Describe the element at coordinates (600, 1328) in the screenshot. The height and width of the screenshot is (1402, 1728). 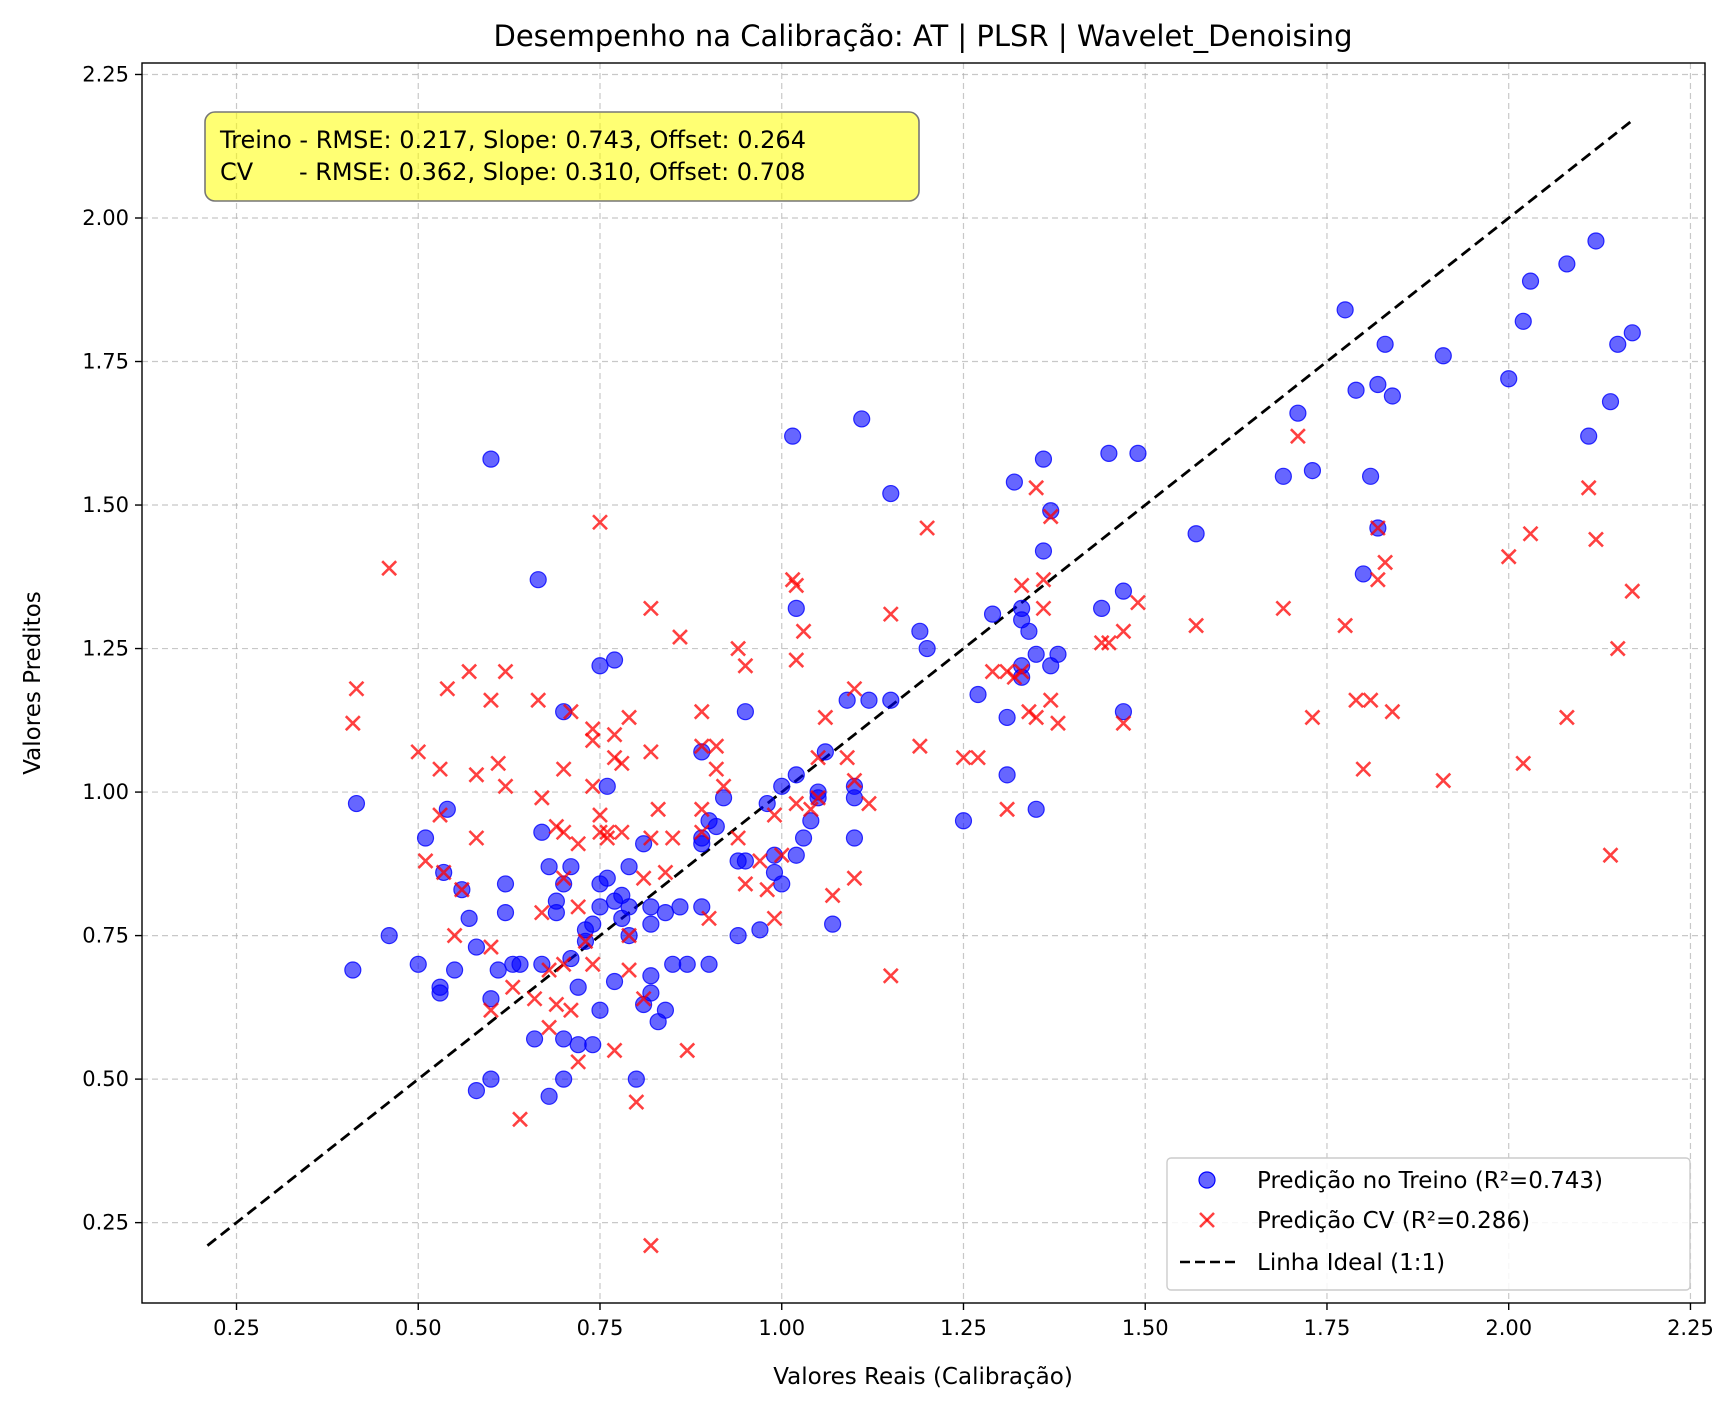
I see `x-tick-label-2: 0.75` at that location.